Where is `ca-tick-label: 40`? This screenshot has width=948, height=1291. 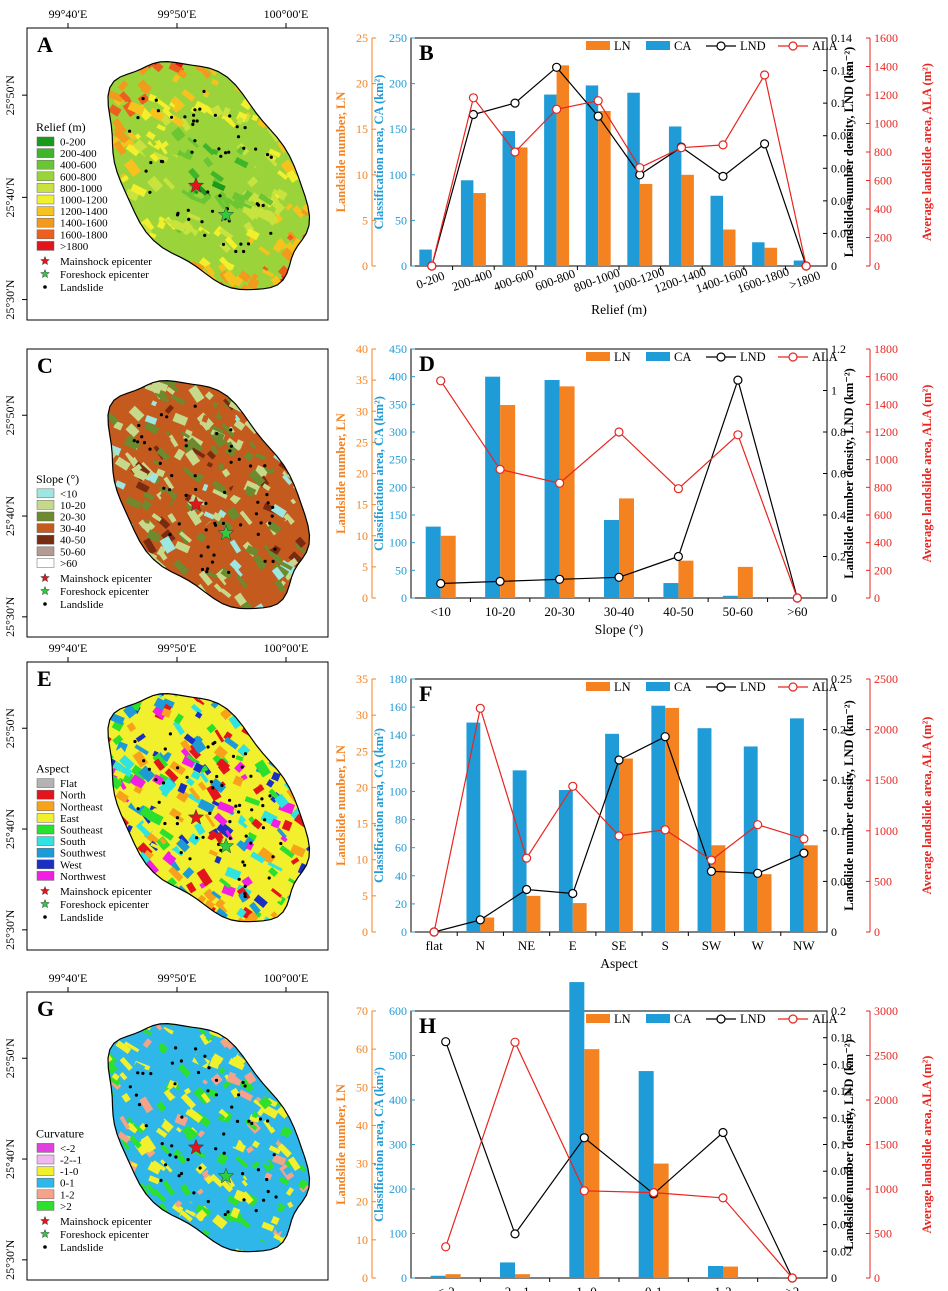
ca-tick-label: 40 is located at coordinates (401, 876).